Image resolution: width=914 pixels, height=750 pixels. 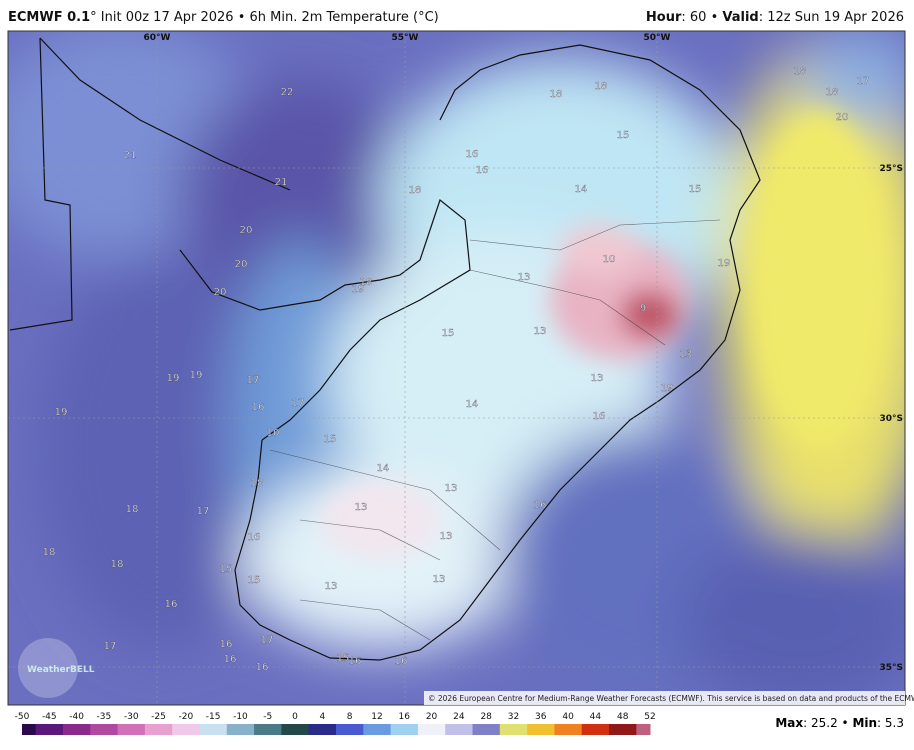 I want to click on valid-label: Valid, so click(x=740, y=17).